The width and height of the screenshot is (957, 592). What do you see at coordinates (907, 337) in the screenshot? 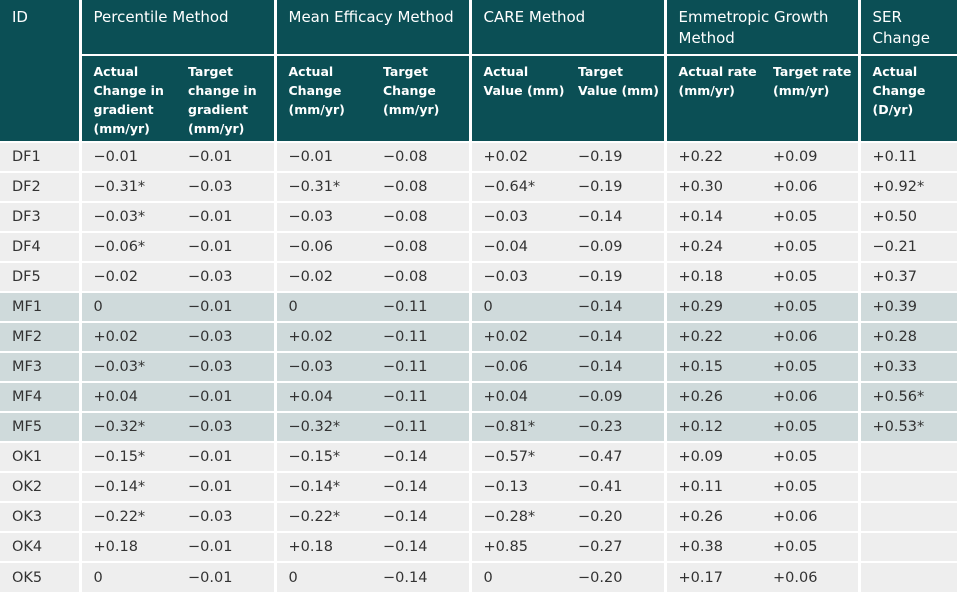
I see `table-cell: +0.28` at bounding box center [907, 337].